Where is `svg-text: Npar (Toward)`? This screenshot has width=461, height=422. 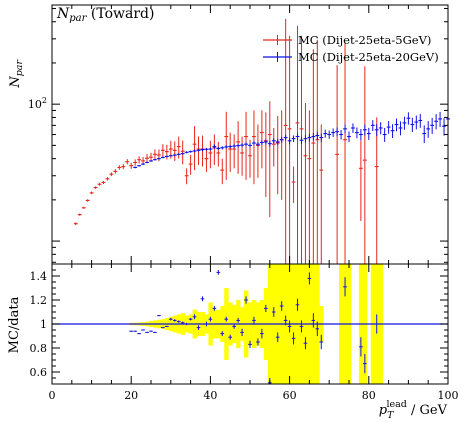
svg-text: Npar (Toward) is located at coordinates (105, 15).